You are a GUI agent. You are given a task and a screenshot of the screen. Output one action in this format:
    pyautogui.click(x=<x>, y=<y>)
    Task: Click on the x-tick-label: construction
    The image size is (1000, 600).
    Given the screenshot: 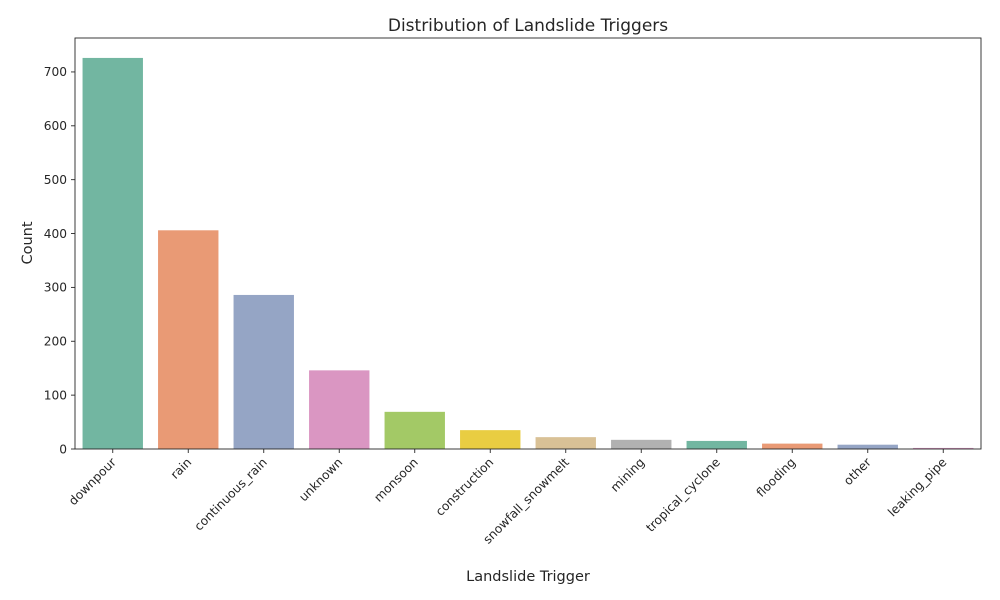 What is the action you would take?
    pyautogui.click(x=464, y=486)
    